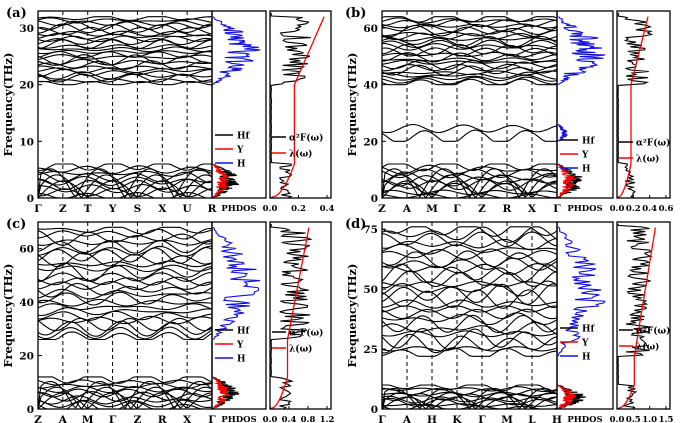 This screenshot has height=423, width=685. What do you see at coordinates (355, 224) in the screenshot?
I see `panel-label: (d)` at bounding box center [355, 224].